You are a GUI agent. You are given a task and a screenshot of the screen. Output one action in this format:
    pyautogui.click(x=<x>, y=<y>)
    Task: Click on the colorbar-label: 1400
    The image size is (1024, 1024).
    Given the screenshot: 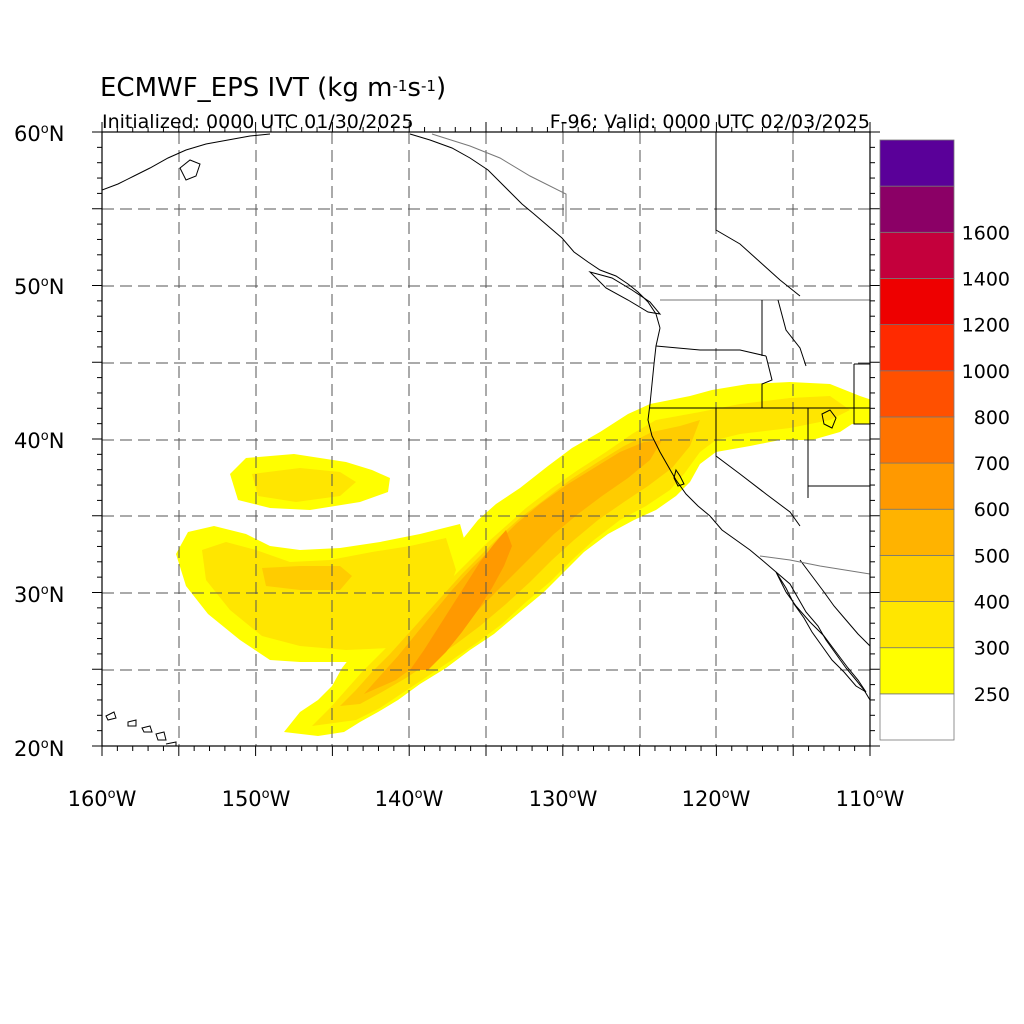 What is the action you would take?
    pyautogui.click(x=986, y=279)
    